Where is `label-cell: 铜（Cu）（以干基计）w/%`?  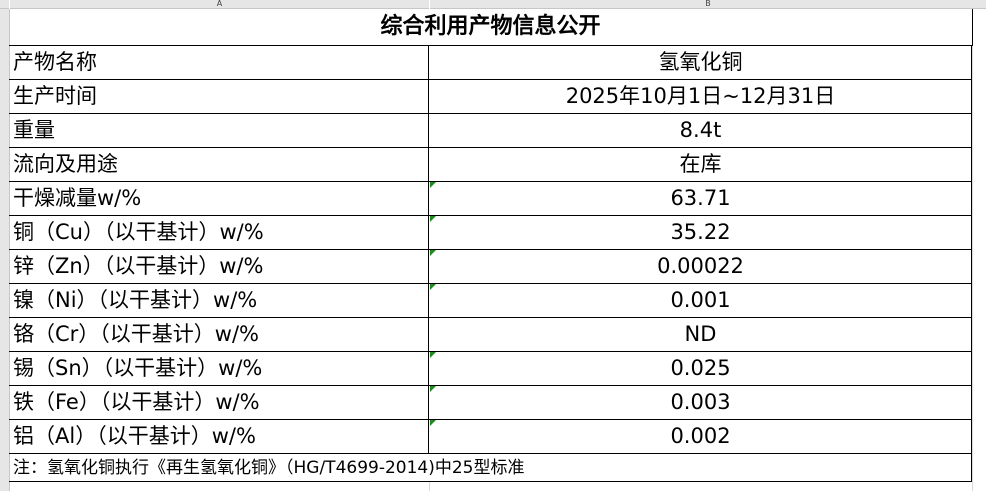
label-cell: 铜（Cu）（以干基计）w/% is located at coordinates (219, 232).